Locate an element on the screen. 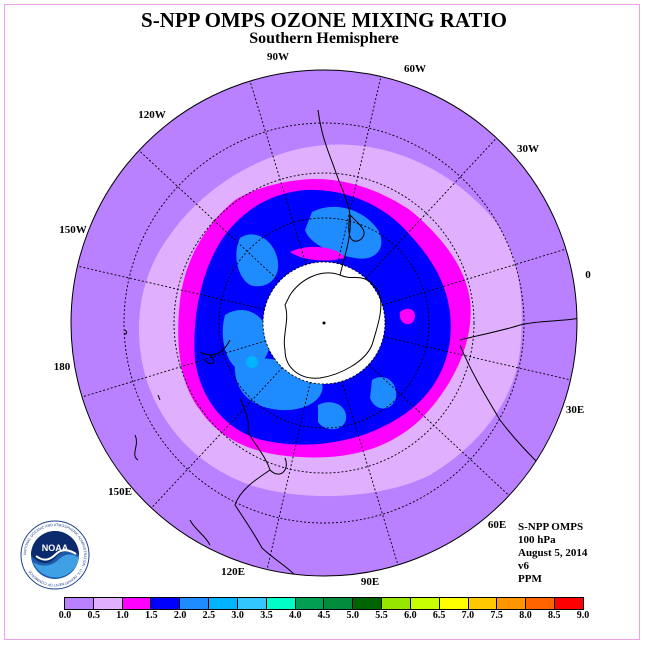 Image resolution: width=648 pixels, height=648 pixels. lon-label-90w: 90W is located at coordinates (278, 57).